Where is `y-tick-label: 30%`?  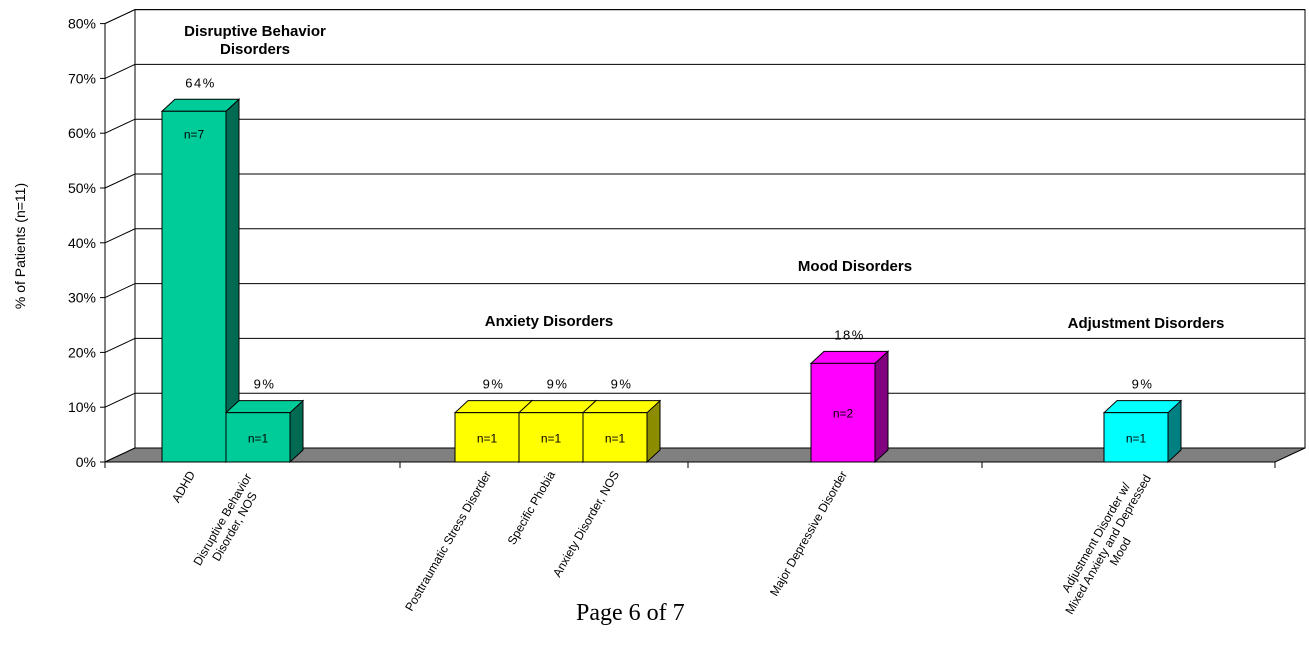 y-tick-label: 30% is located at coordinates (82, 298).